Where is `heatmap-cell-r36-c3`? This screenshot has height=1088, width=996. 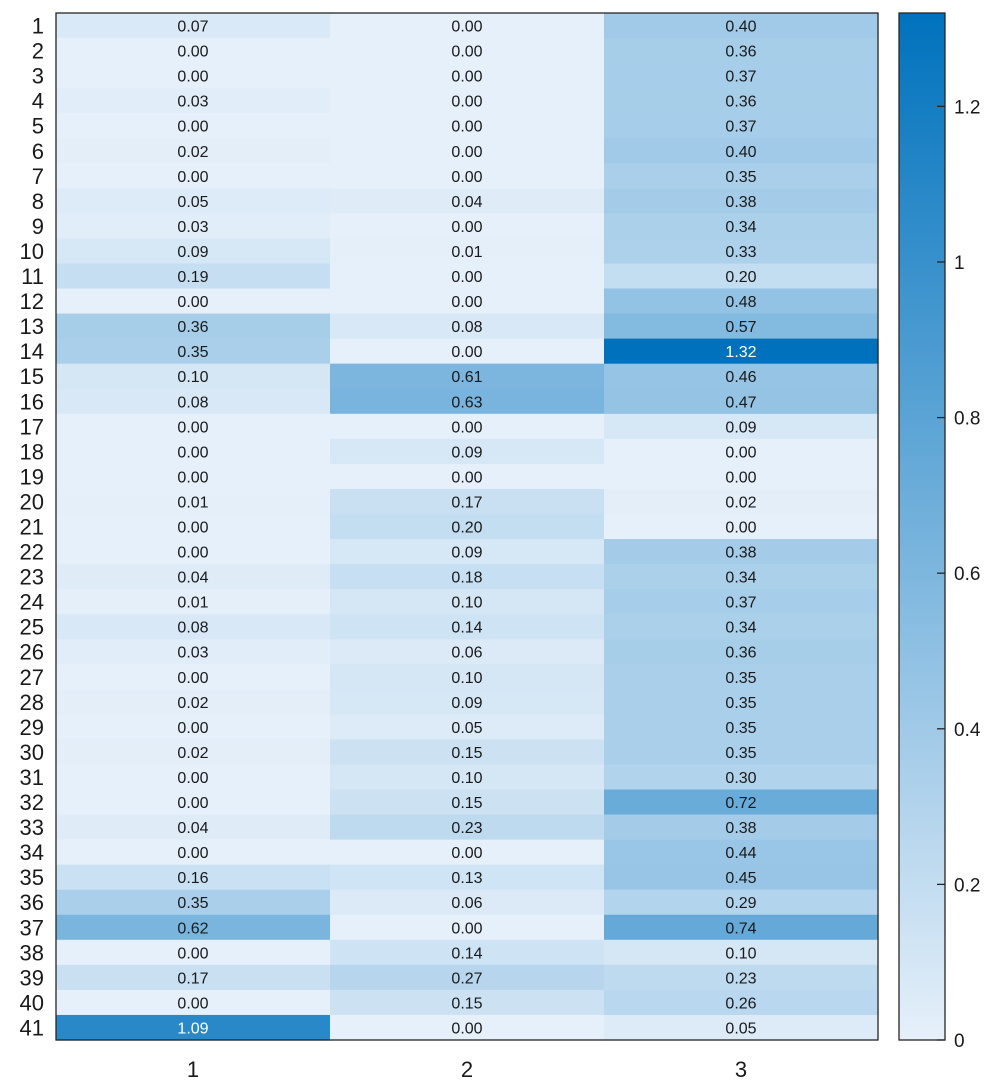 heatmap-cell-r36-c3 is located at coordinates (741, 902).